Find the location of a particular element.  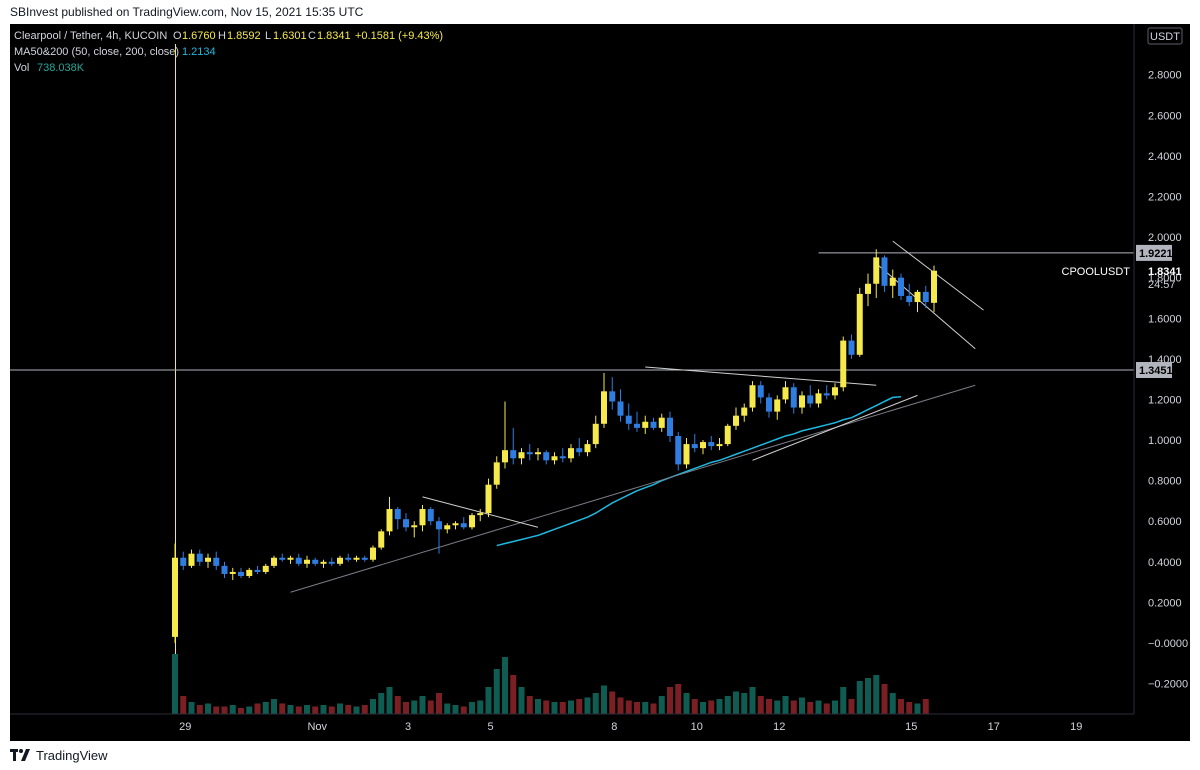

legend-h-label: H is located at coordinates (222, 36).